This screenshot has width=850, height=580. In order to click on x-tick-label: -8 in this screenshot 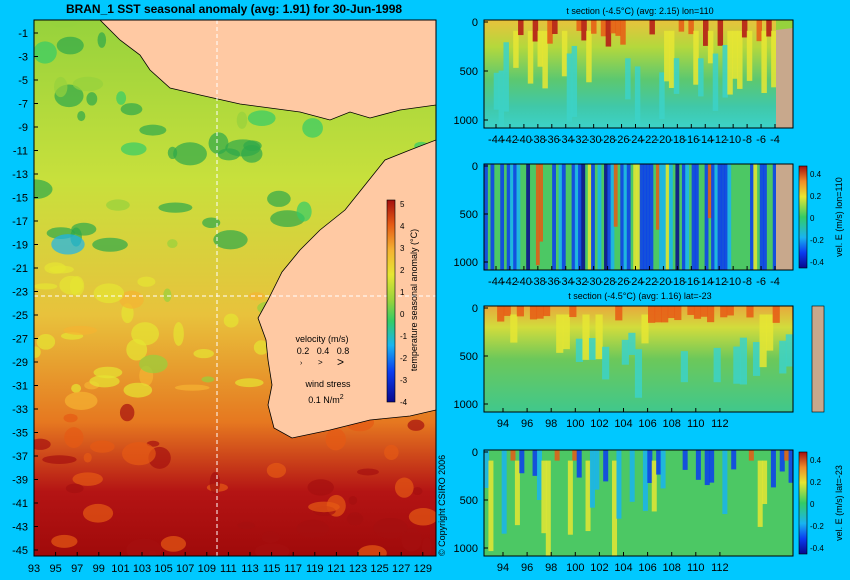, I will do `click(747, 140)`.